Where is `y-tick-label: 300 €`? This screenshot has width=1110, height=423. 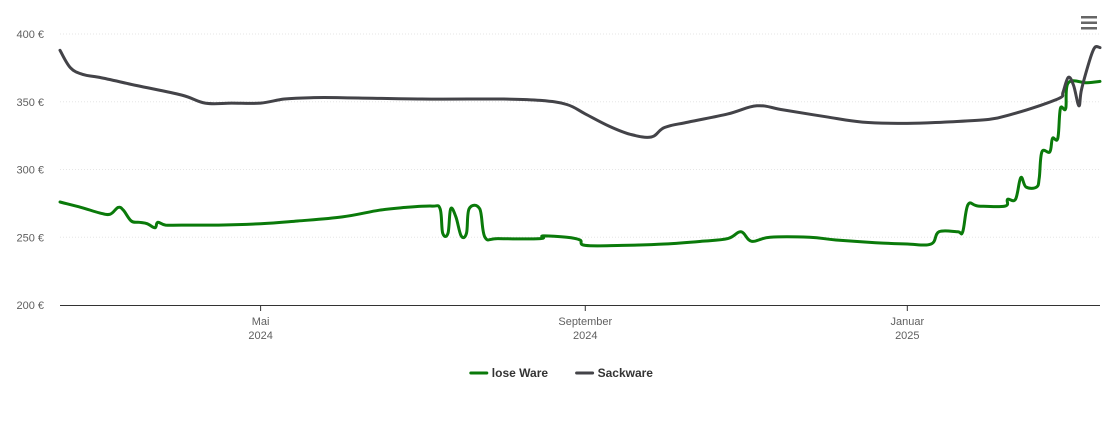
y-tick-label: 300 € is located at coordinates (30, 171).